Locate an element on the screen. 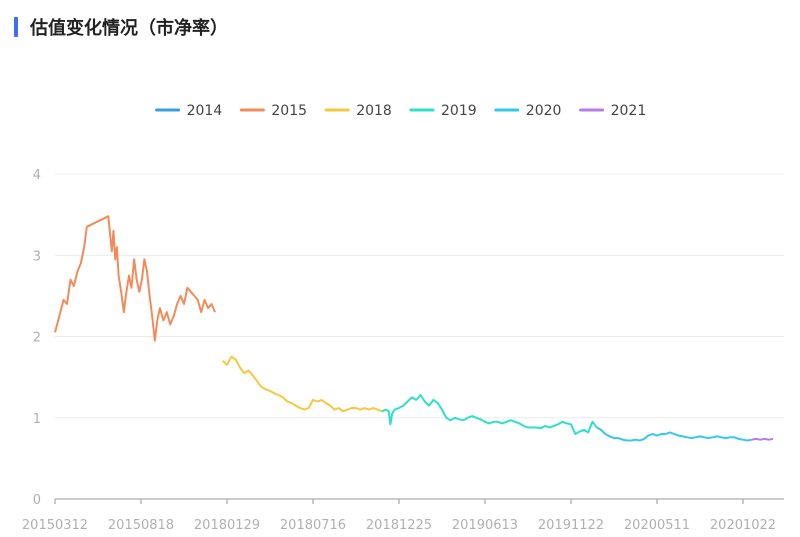 This screenshot has width=800, height=537. legend-item-2015: 2015 is located at coordinates (273, 111).